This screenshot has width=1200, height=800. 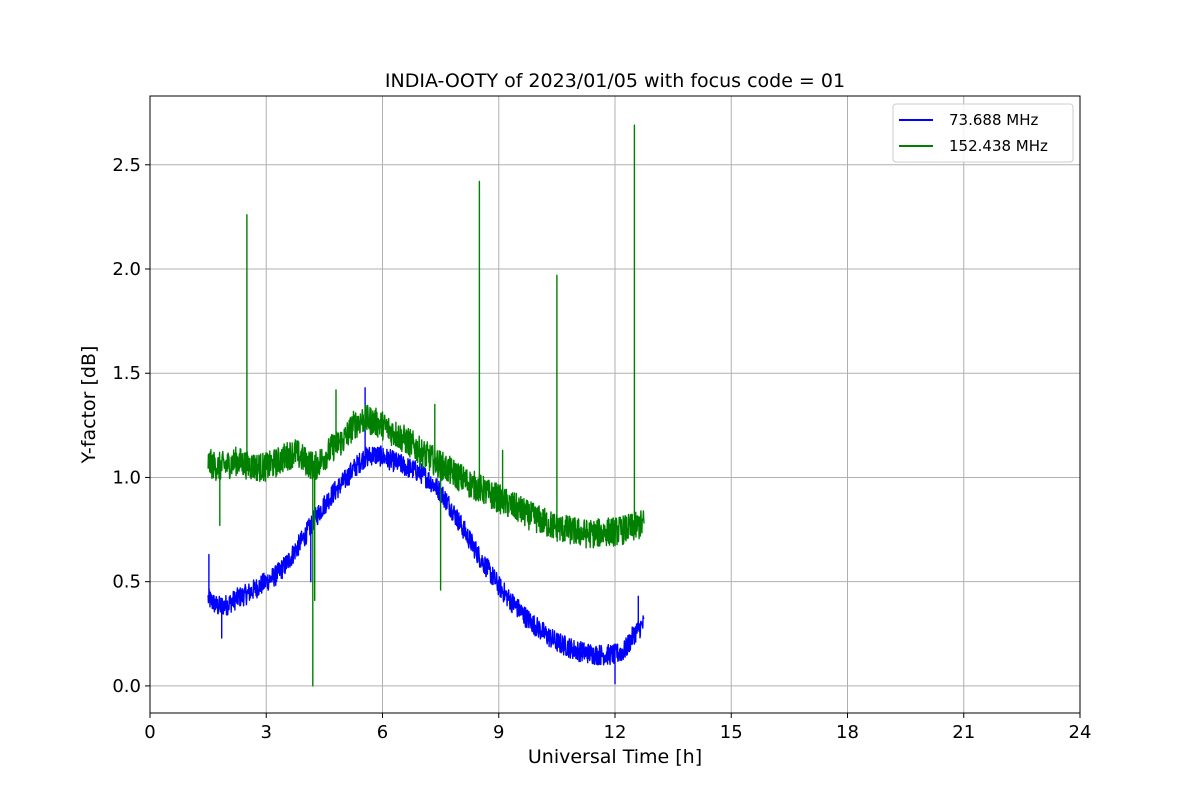 What do you see at coordinates (847, 732) in the screenshot?
I see `x-tick-label: 18` at bounding box center [847, 732].